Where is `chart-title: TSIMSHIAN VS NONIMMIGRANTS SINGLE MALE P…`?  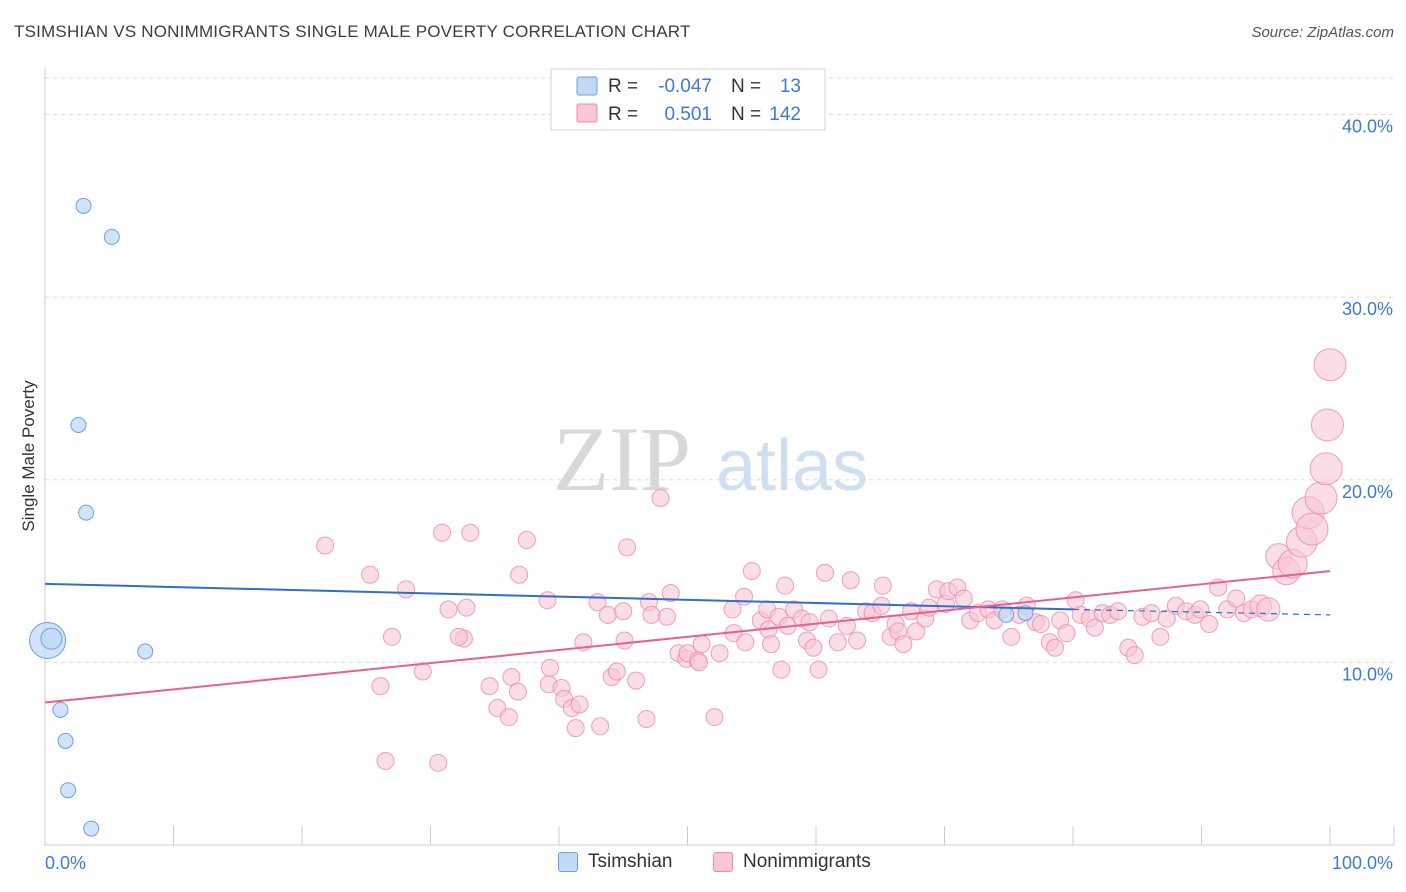 chart-title: TSIMSHIAN VS NONIMMIGRANTS SINGLE MALE P… is located at coordinates (352, 31).